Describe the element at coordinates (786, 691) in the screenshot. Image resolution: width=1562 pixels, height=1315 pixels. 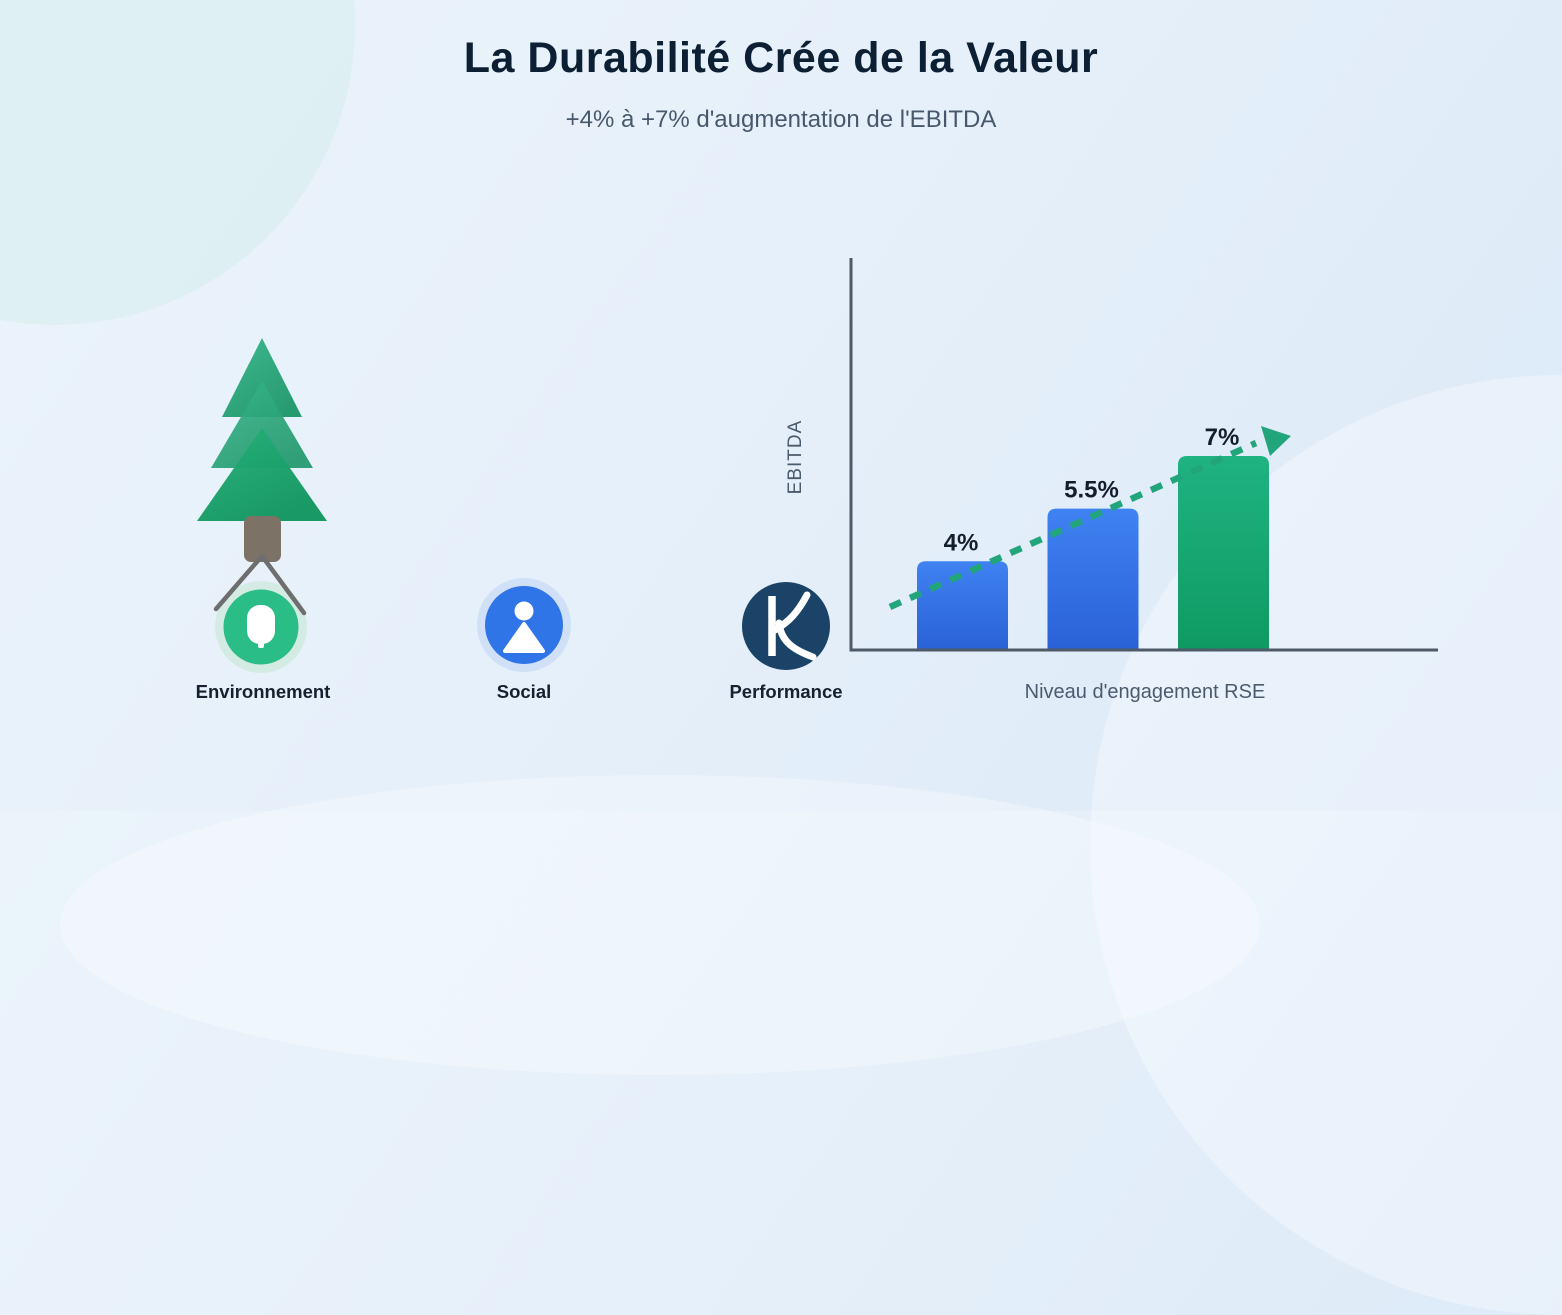
I see `pillar-label-performance: Performance` at that location.